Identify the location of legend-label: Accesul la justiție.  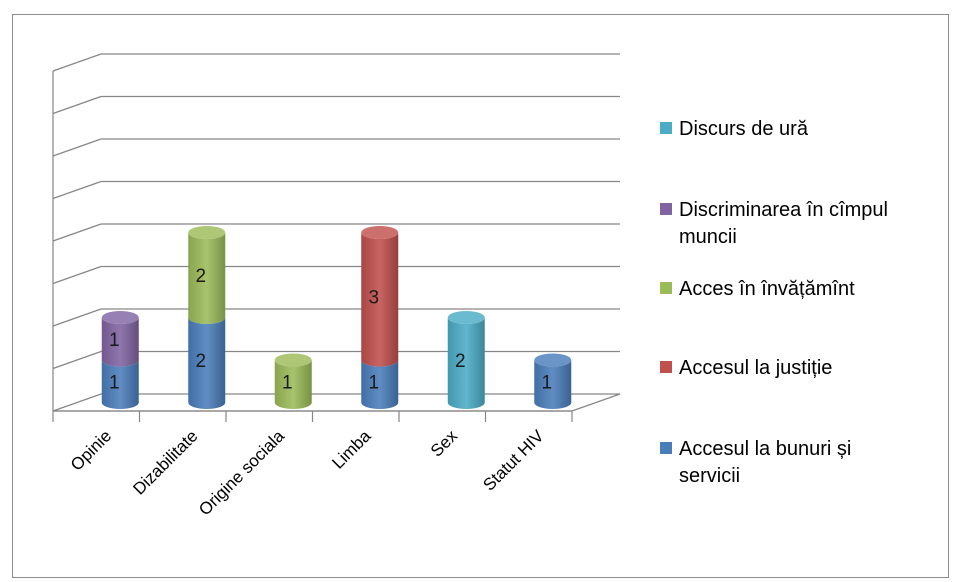
(755, 368).